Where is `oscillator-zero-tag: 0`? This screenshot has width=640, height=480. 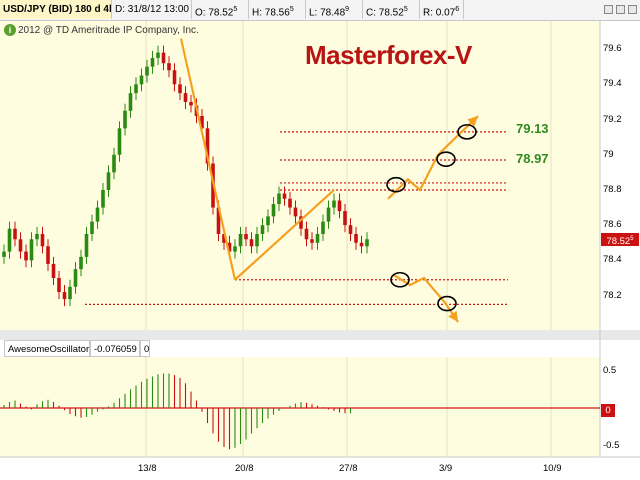 oscillator-zero-tag: 0 is located at coordinates (608, 410).